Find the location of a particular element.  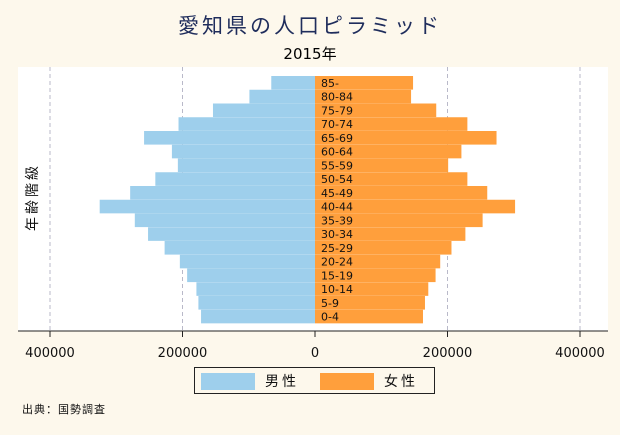

age-label: 70-74 is located at coordinates (337, 124).